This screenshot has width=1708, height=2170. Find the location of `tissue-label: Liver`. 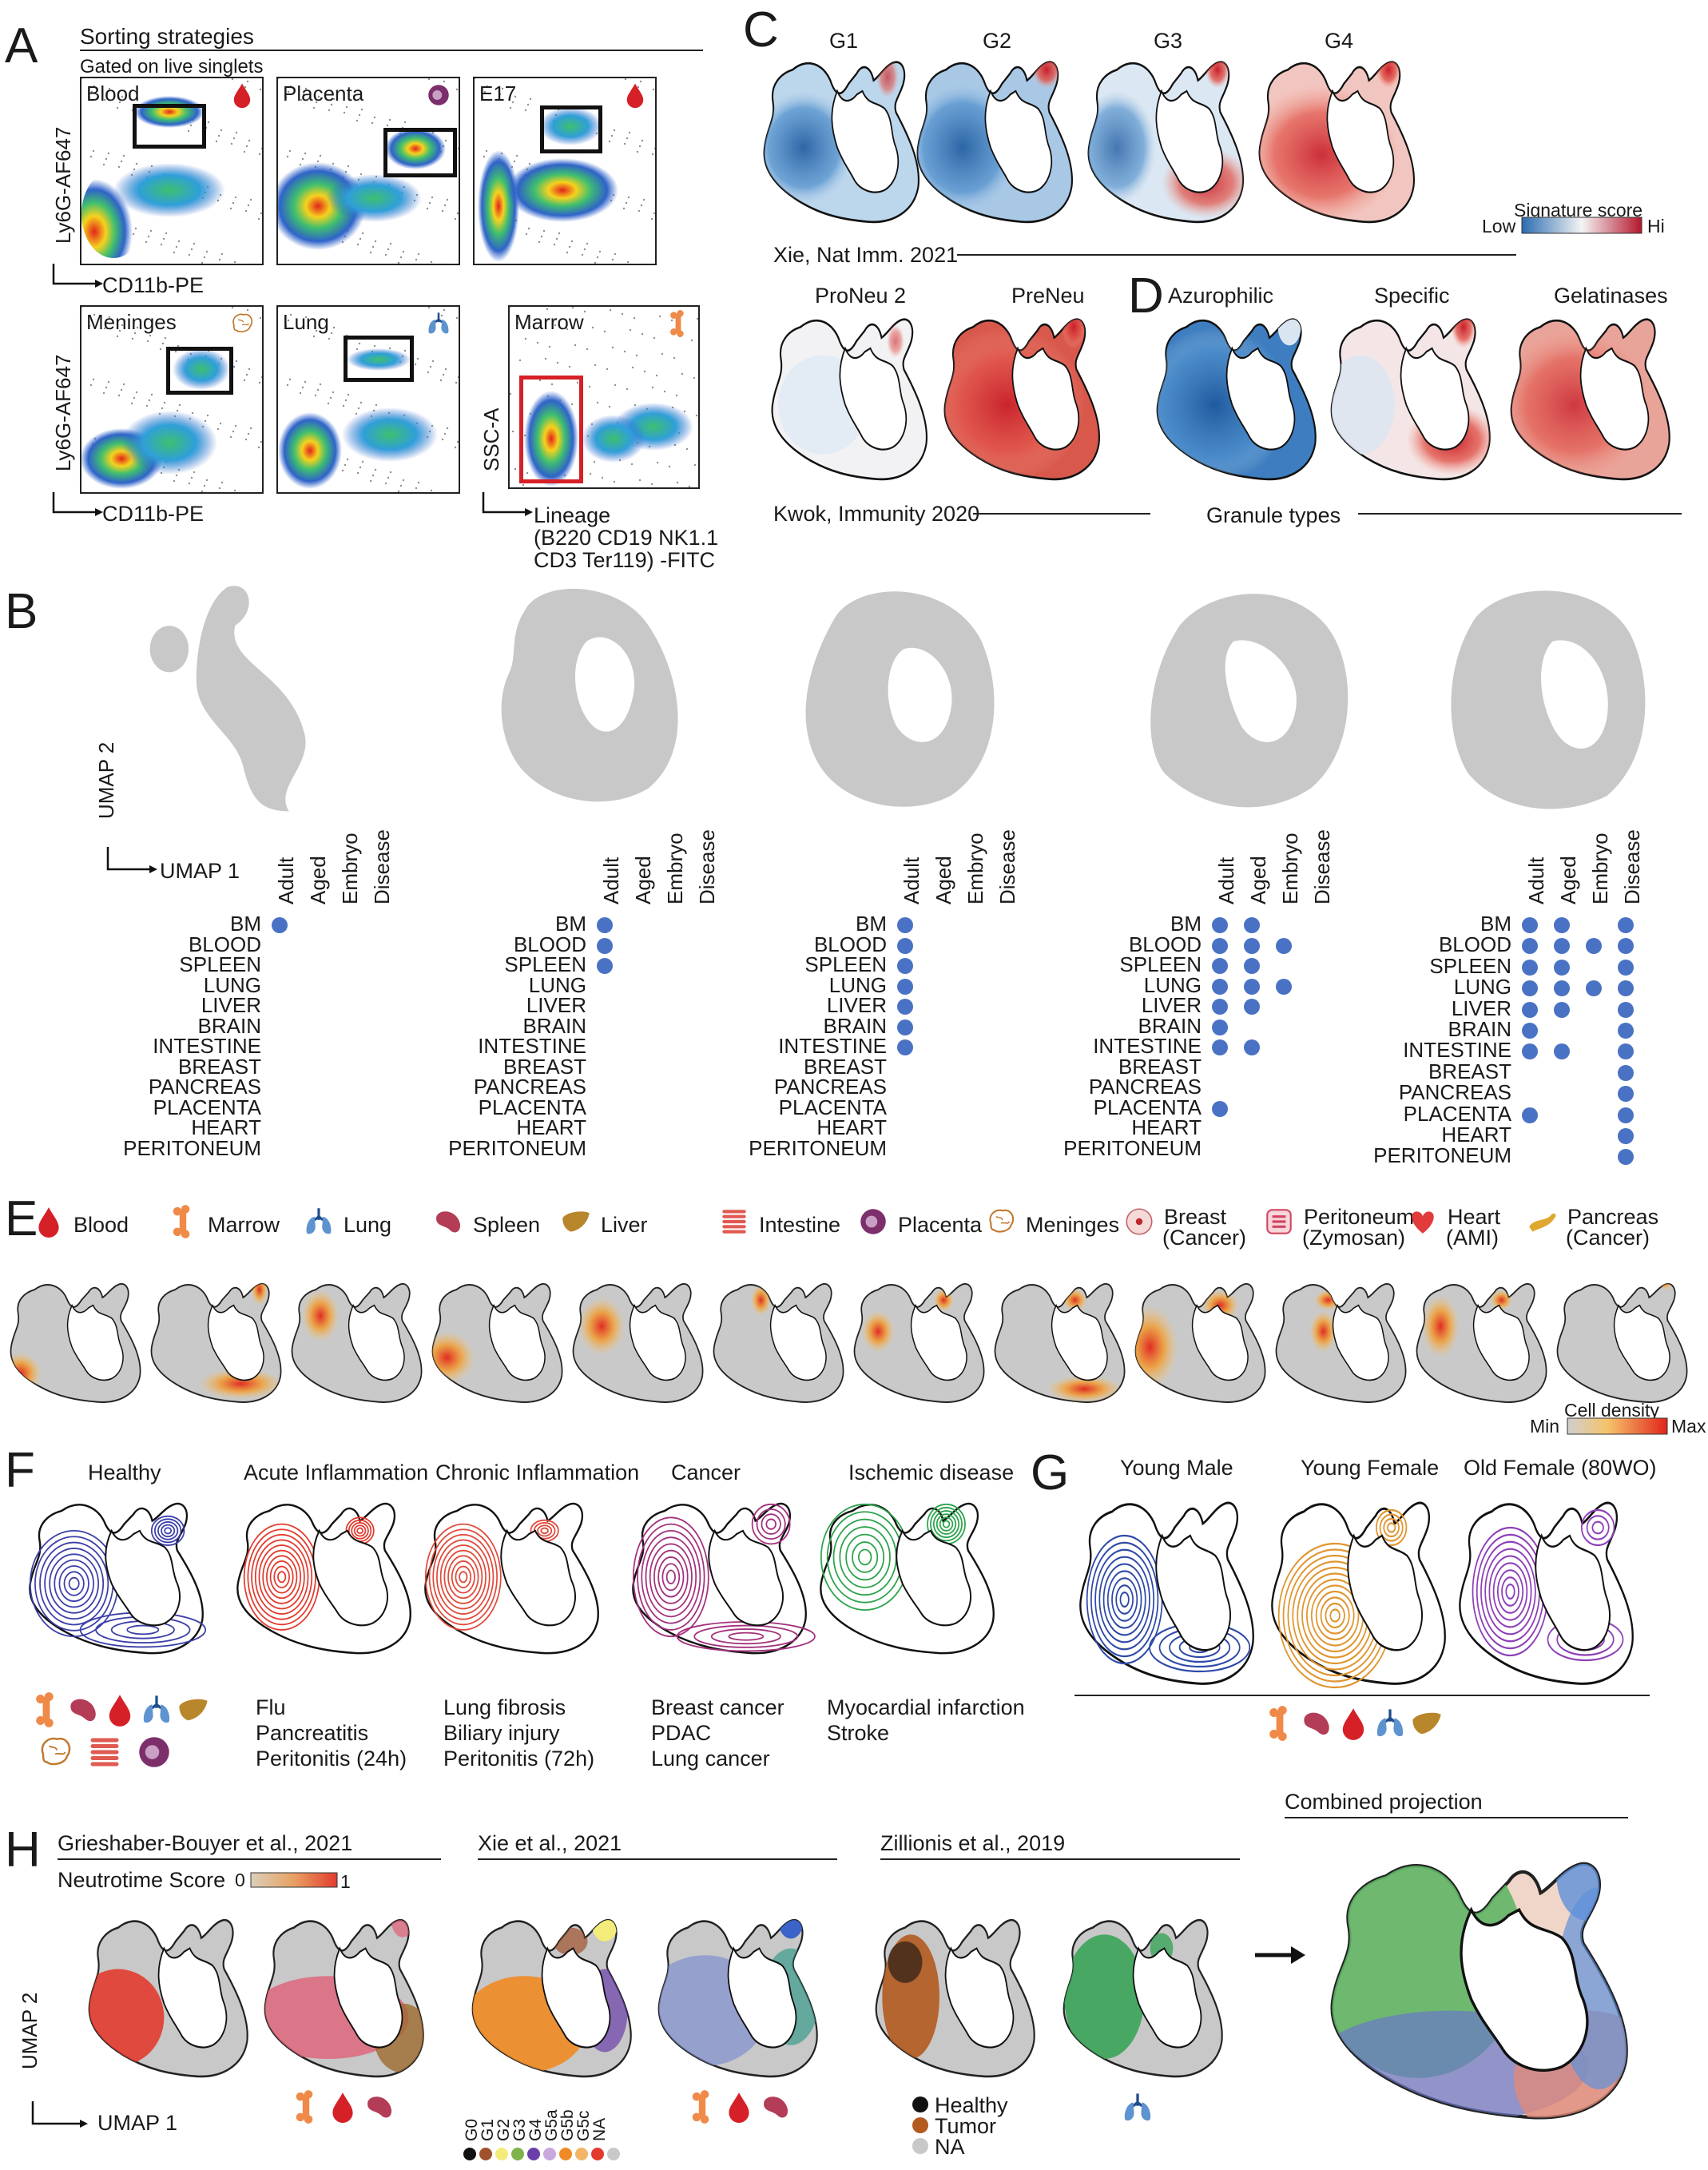

tissue-label: Liver is located at coordinates (624, 1225).